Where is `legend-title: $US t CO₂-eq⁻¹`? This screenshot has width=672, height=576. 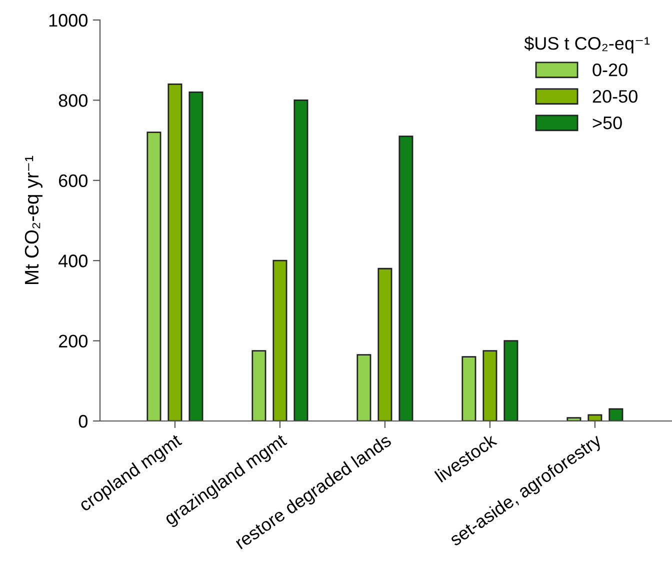
legend-title: $US t CO₂-eq⁻¹ is located at coordinates (587, 45).